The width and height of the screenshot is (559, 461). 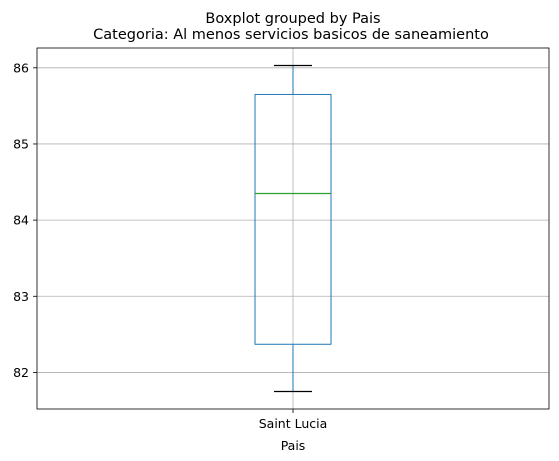 What do you see at coordinates (21, 296) in the screenshot?
I see `y-tick-label: 83` at bounding box center [21, 296].